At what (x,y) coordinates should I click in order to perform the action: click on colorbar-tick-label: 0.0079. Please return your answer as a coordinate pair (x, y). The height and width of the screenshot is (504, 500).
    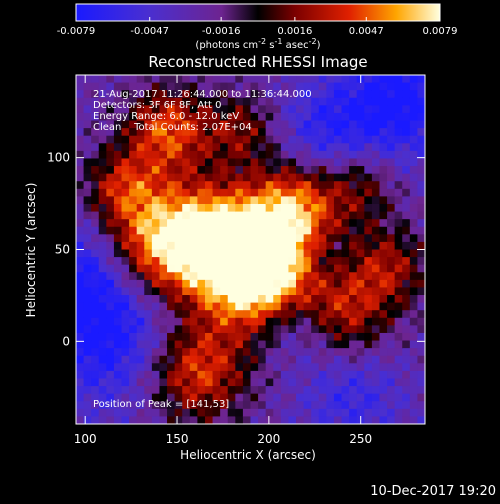
    Looking at the image, I should click on (440, 31).